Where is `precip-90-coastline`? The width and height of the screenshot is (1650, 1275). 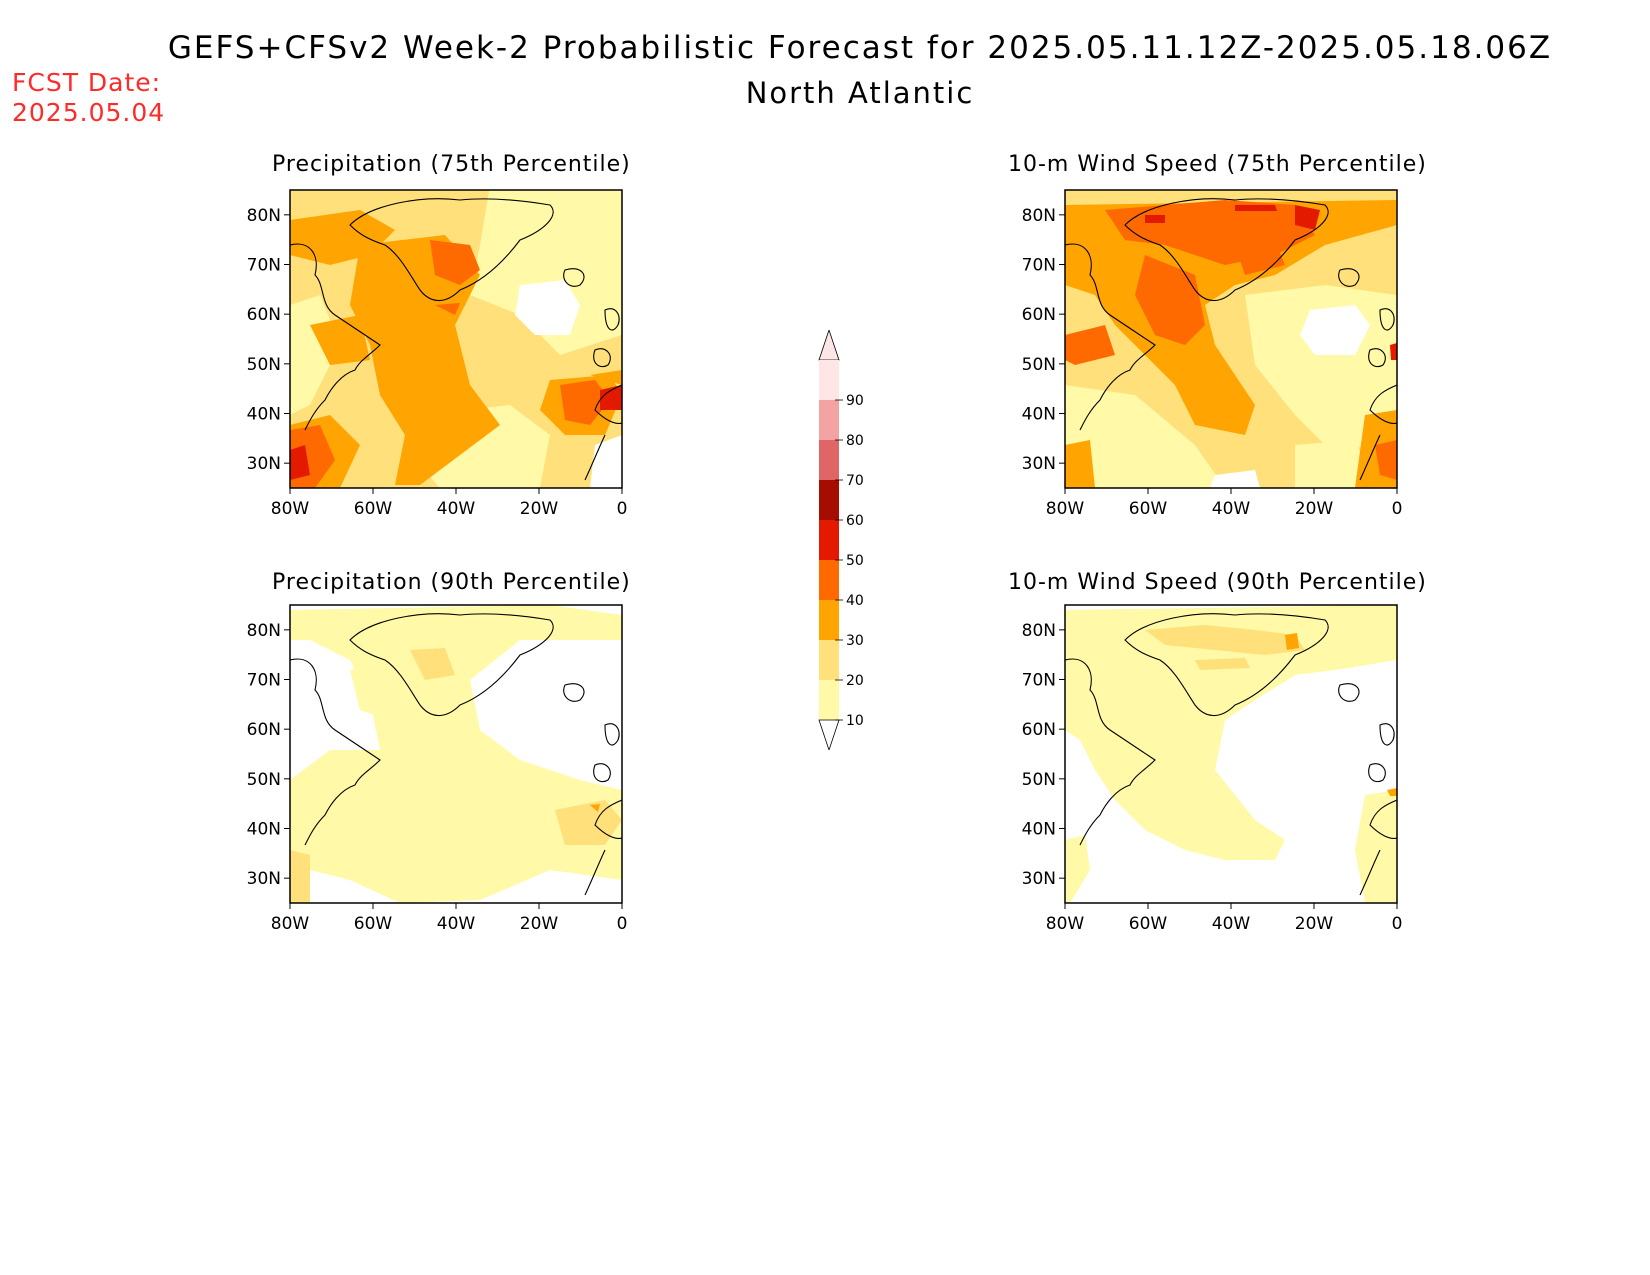 precip-90-coastline is located at coordinates (456, 754).